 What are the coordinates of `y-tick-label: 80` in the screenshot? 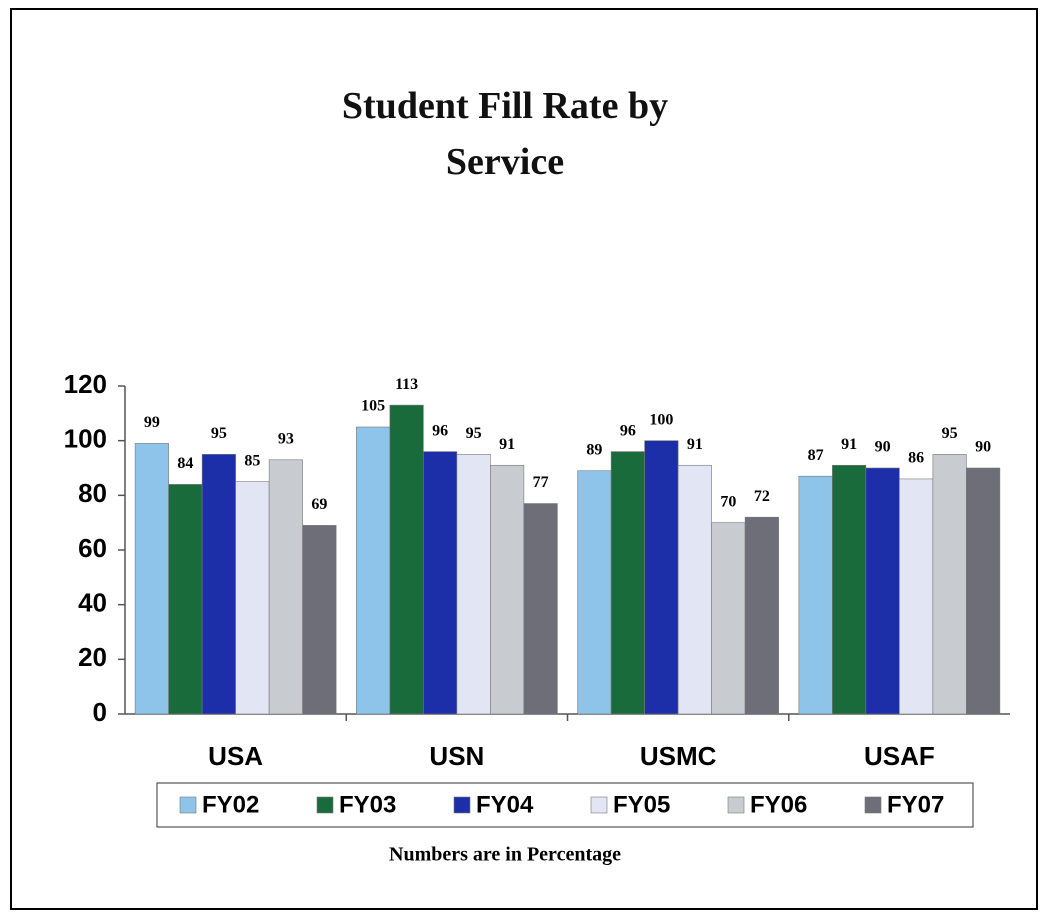 It's located at (92, 493).